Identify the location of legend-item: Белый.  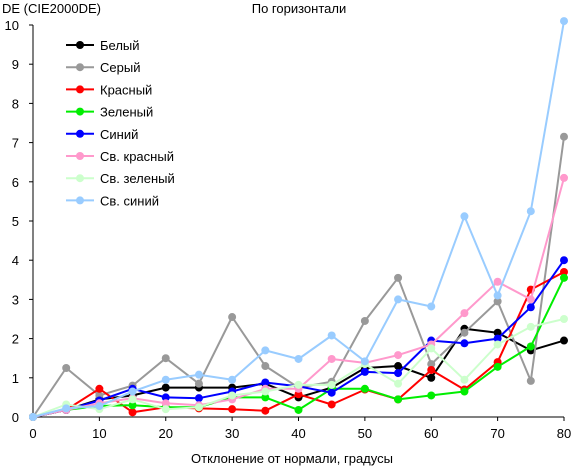
(103, 45).